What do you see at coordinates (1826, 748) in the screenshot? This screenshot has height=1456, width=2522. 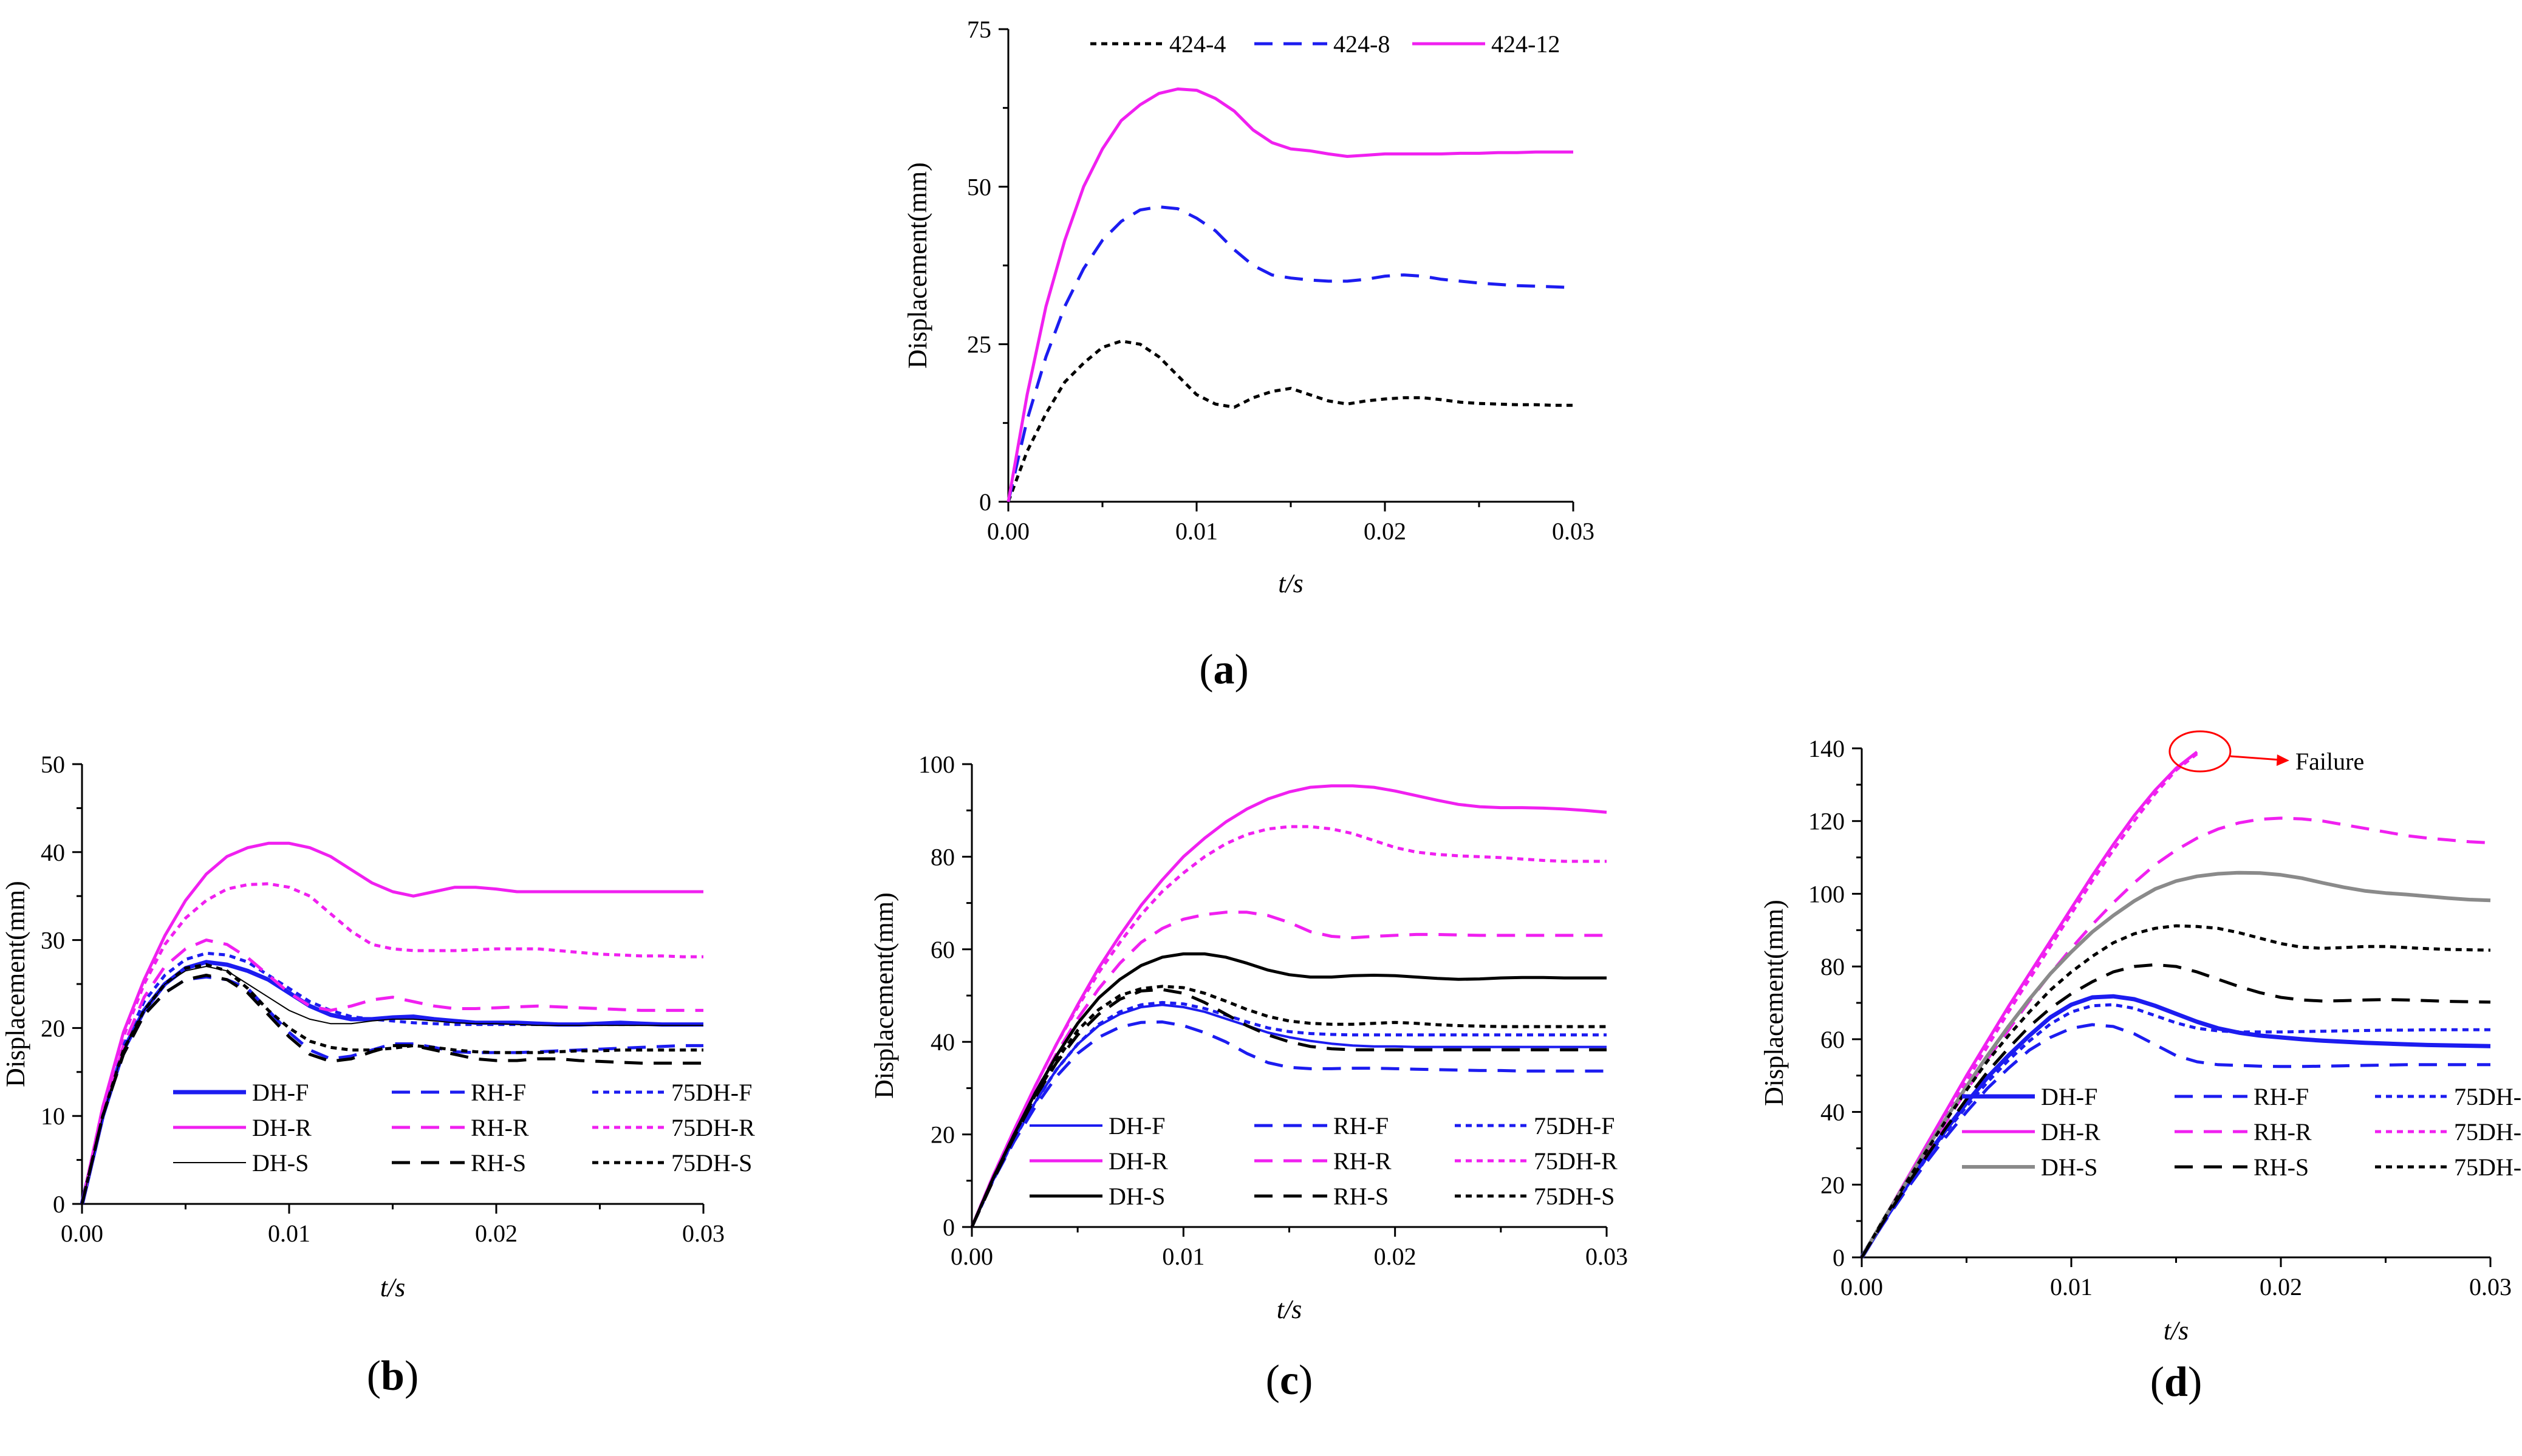 I see `y-tick-label: 140` at bounding box center [1826, 748].